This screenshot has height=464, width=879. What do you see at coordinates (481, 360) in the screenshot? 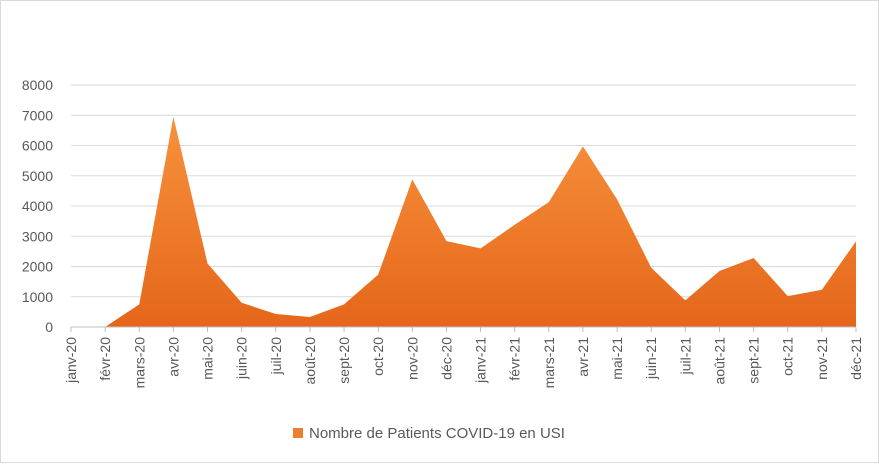
I see `x-tick-label: janv-21` at bounding box center [481, 360].